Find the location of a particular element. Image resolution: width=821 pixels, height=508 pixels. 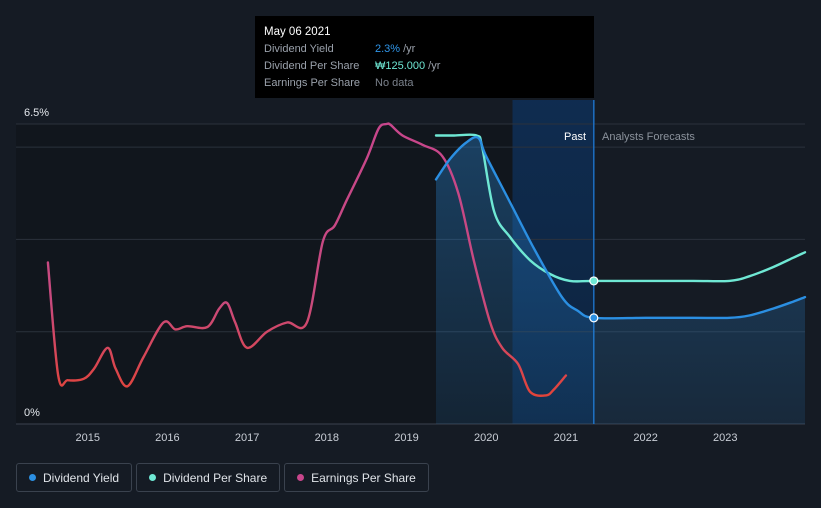

forecast-label: Analysts Forecasts is located at coordinates (648, 137).